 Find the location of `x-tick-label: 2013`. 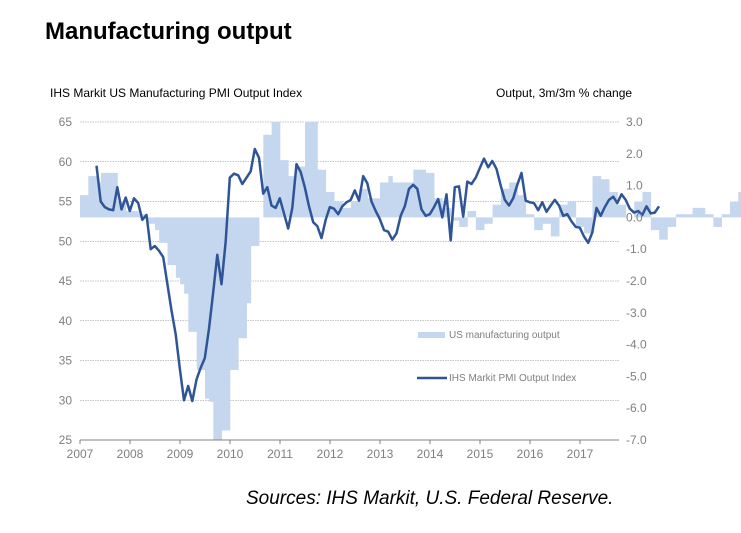

x-tick-label: 2013 is located at coordinates (380, 454).